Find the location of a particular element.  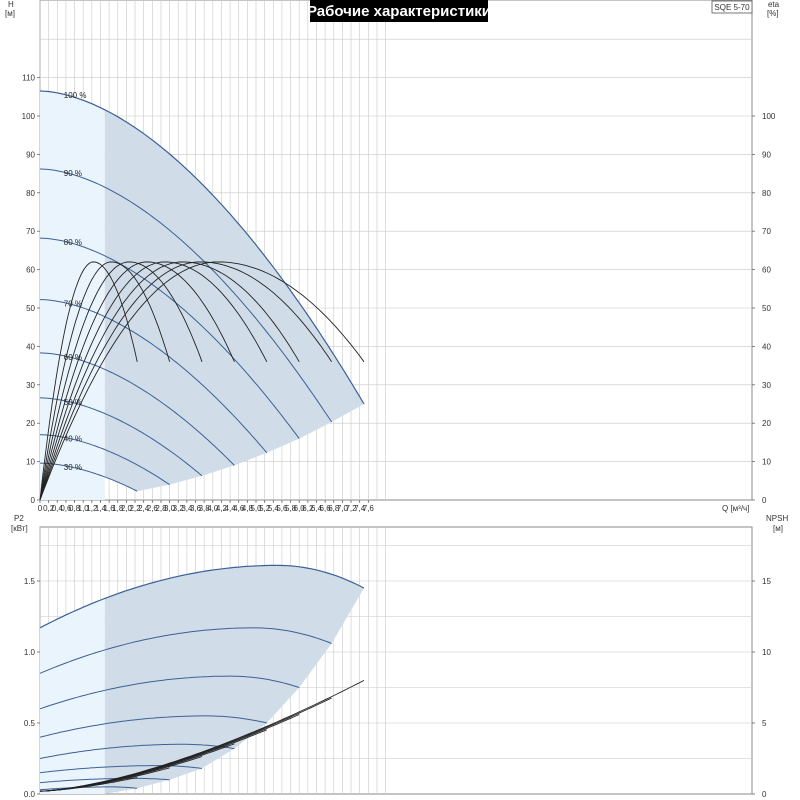

speed-curve-label: 80 % is located at coordinates (73, 242).